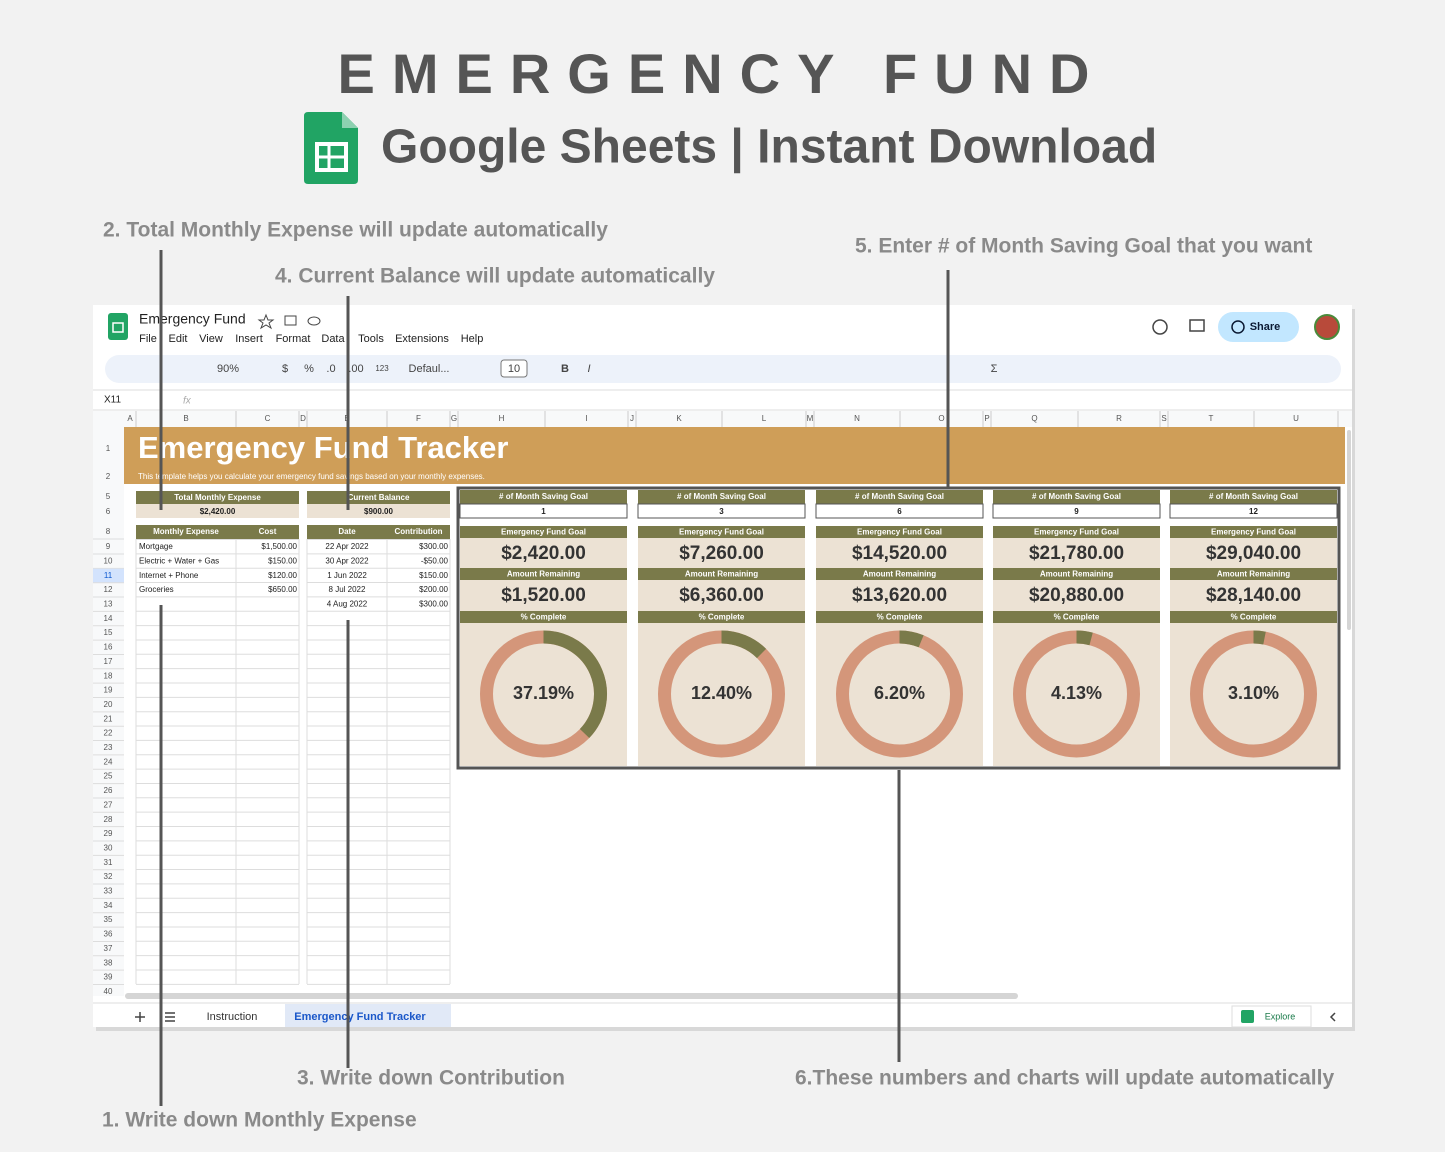 Image resolution: width=1445 pixels, height=1152 pixels. Describe the element at coordinates (565, 369) in the screenshot. I see `toolbar-item: B` at that location.